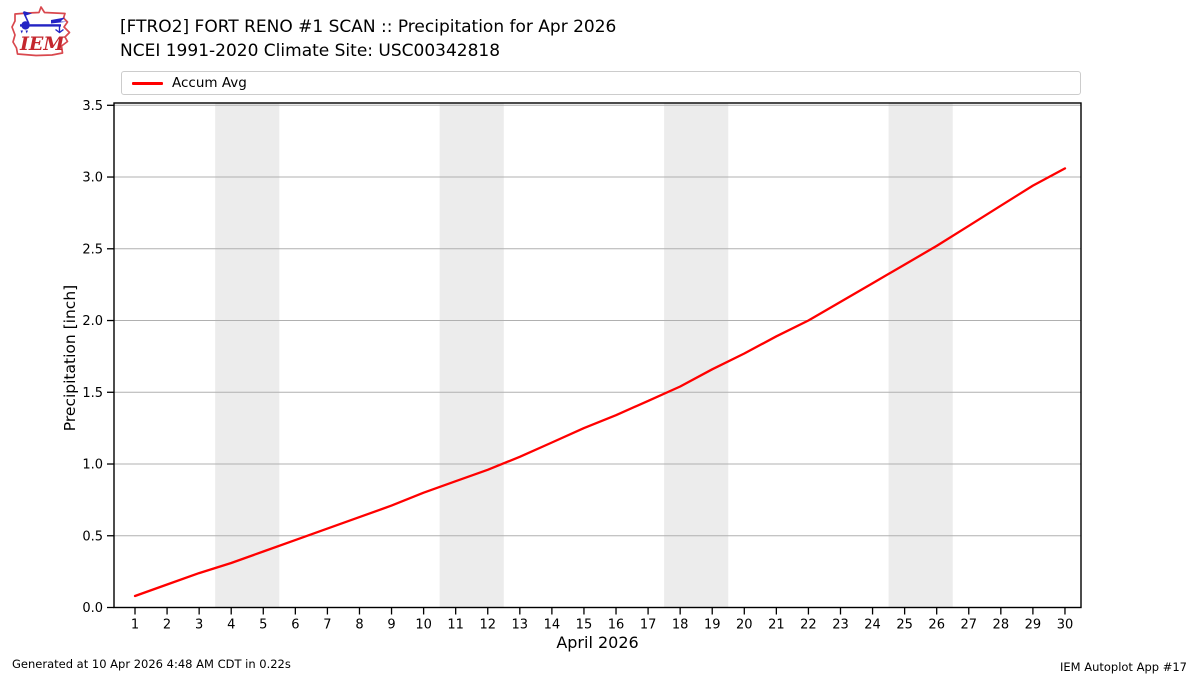  Describe the element at coordinates (601, 83) in the screenshot. I see `legend: Accum Avg` at that location.